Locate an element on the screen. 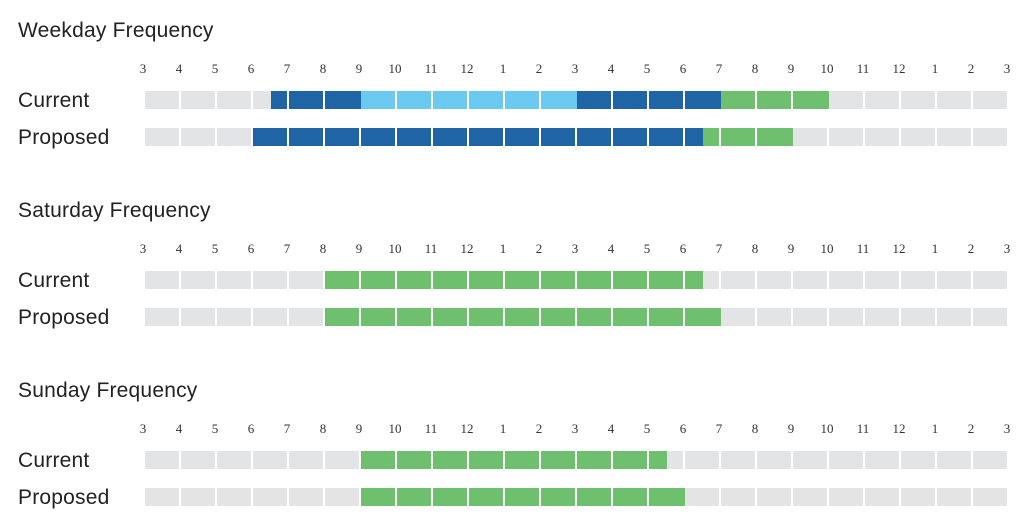 This screenshot has height=522, width=1026. hour-tick-label: 2 is located at coordinates (539, 68).